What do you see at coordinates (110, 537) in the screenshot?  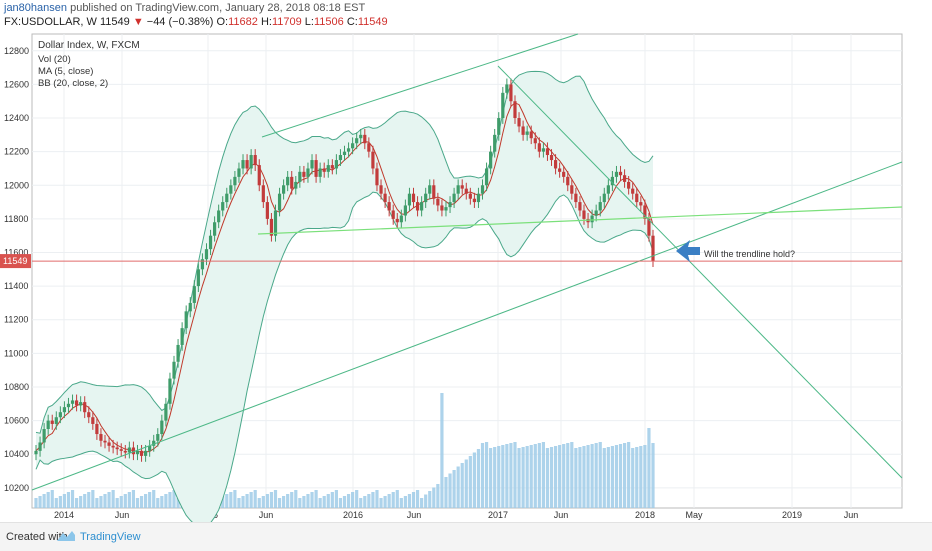 I see `tradingview-brand-link: TradingView` at bounding box center [110, 537].